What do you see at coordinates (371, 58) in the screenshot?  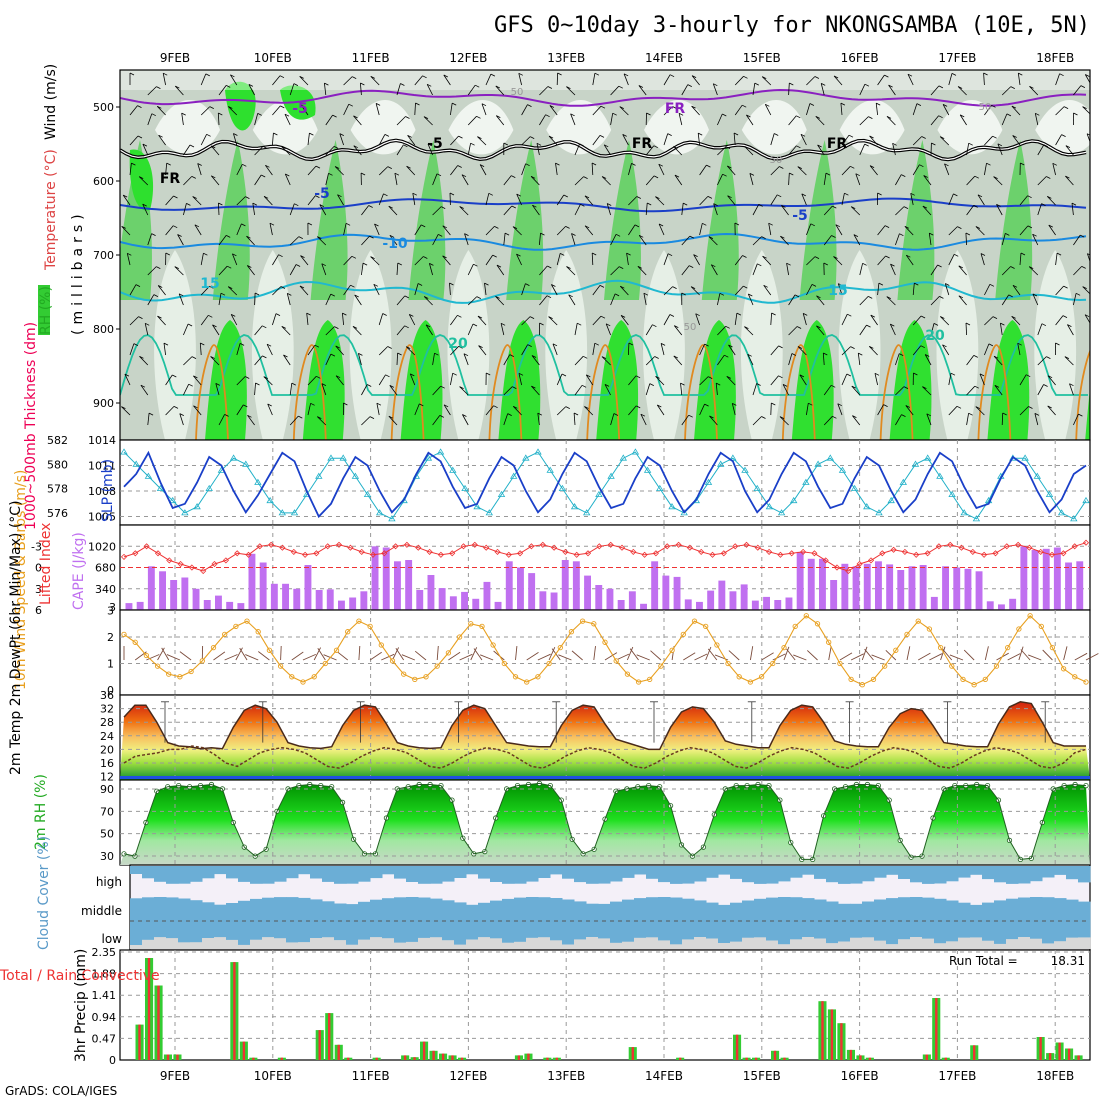 I see `top-date-11FEB: 11FEB` at bounding box center [371, 58].